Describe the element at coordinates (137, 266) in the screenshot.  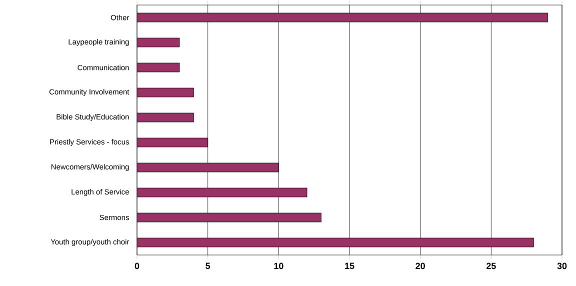
I see `x-tick-label: 0` at that location.